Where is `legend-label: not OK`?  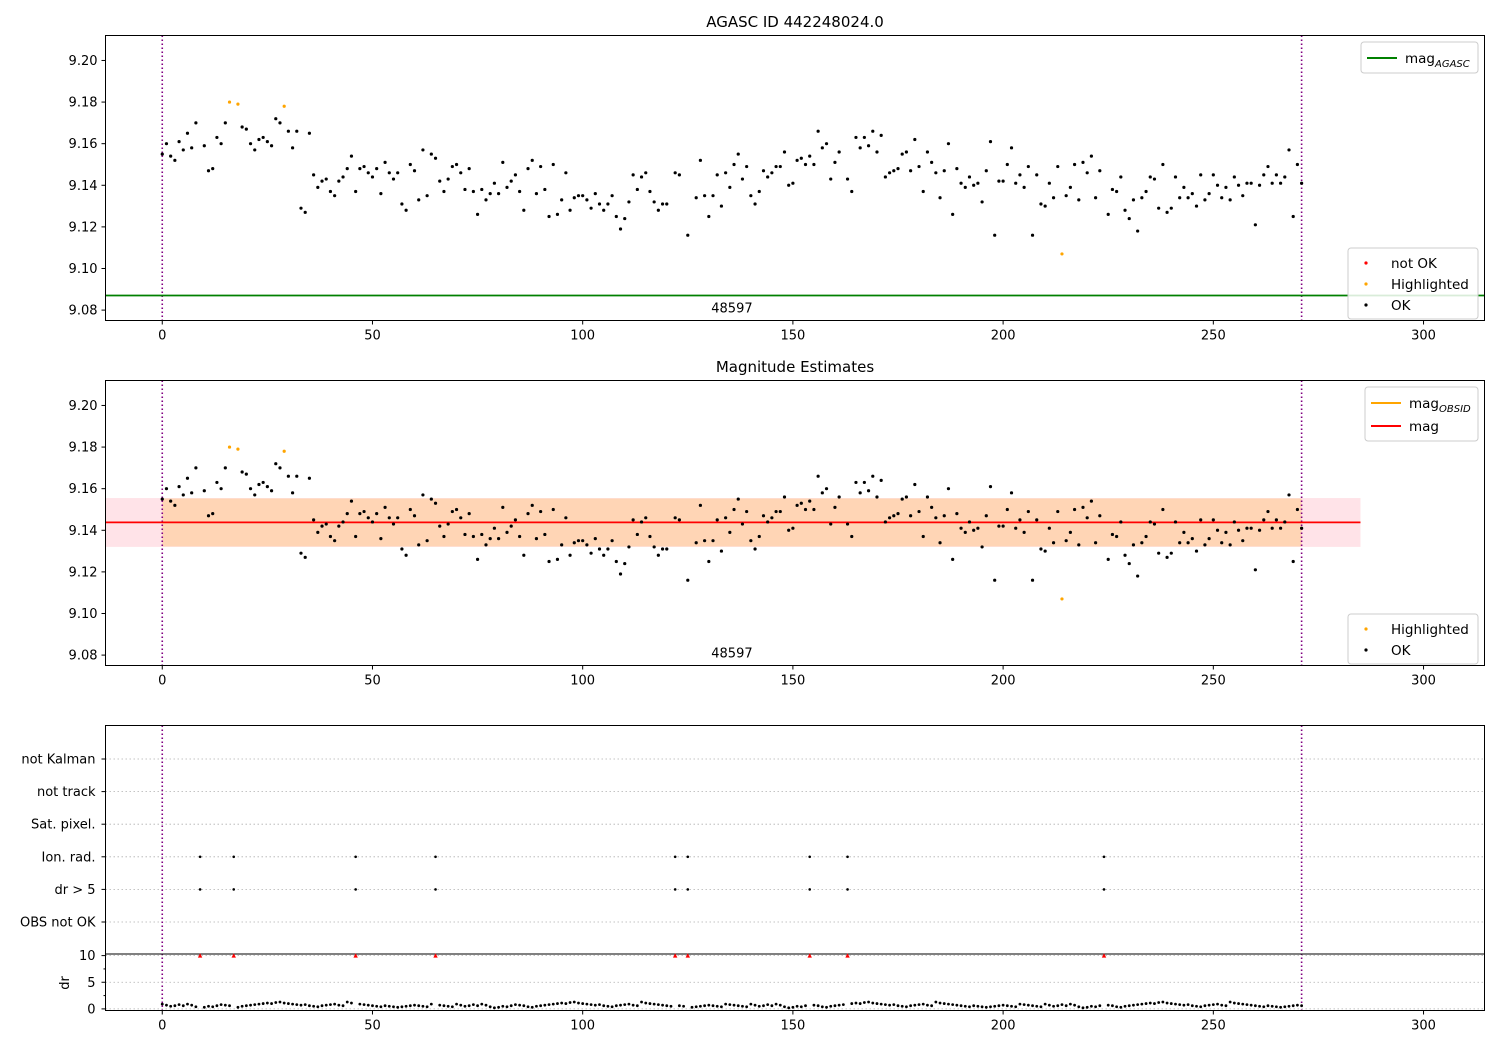 legend-label: not OK is located at coordinates (1414, 264).